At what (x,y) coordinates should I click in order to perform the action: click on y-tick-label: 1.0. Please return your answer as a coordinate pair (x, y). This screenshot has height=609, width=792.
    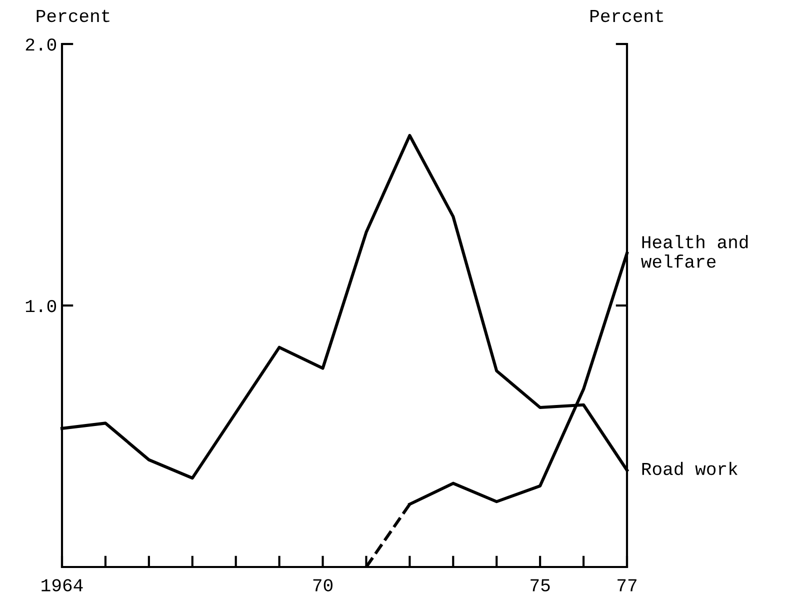
    Looking at the image, I should click on (41, 306).